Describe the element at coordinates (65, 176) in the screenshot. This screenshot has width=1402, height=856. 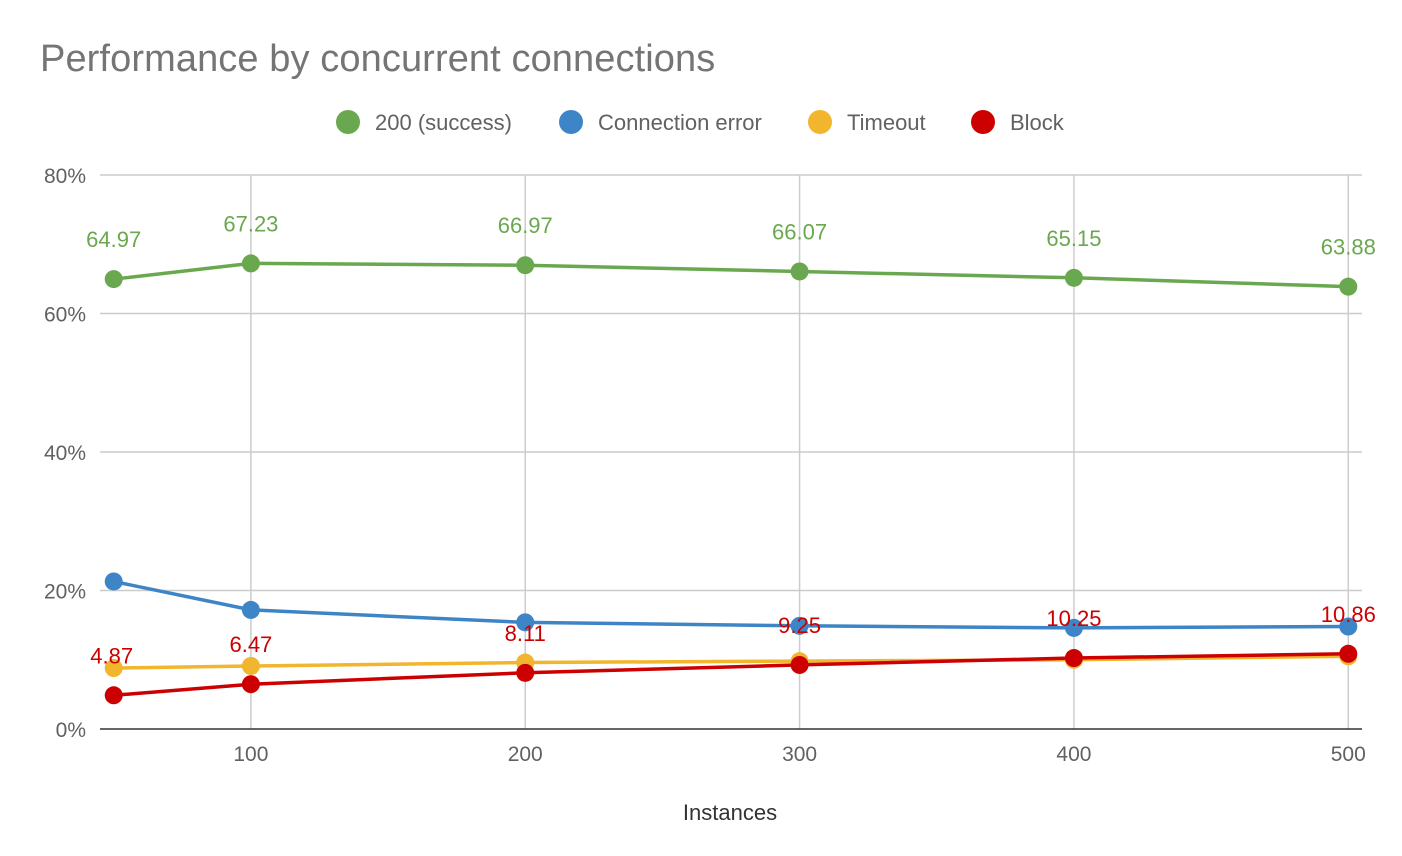
I see `y-tick-label: 80%` at that location.